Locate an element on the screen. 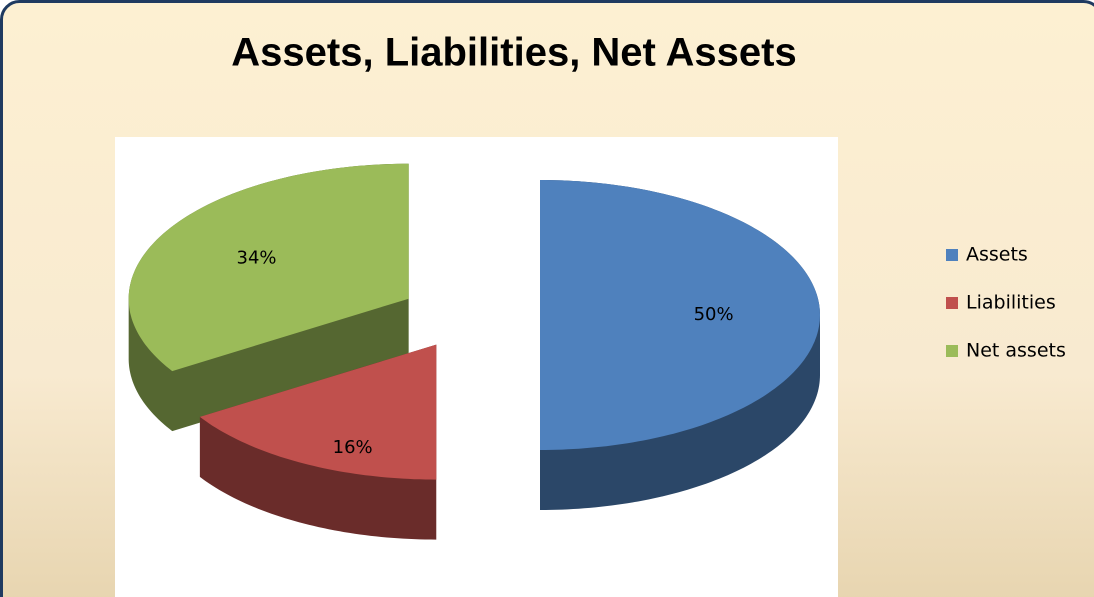 This screenshot has height=597, width=1094. data-label: 16% is located at coordinates (353, 447).